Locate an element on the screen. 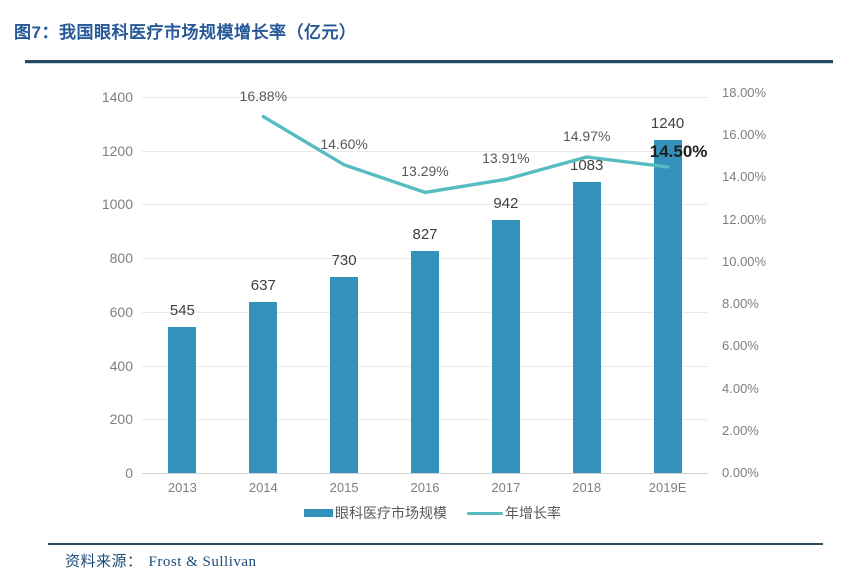  y-axis-right-label: 16.00% is located at coordinates (744, 135).